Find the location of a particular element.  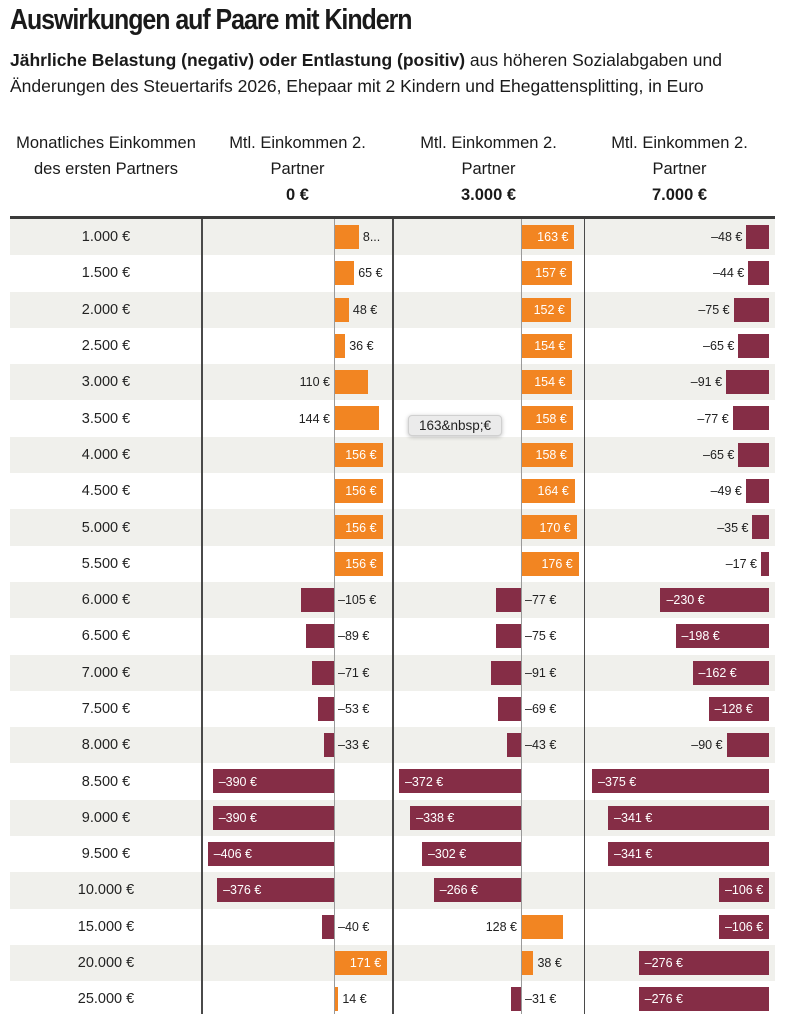

row-label: 4.500 € is located at coordinates (106, 491).